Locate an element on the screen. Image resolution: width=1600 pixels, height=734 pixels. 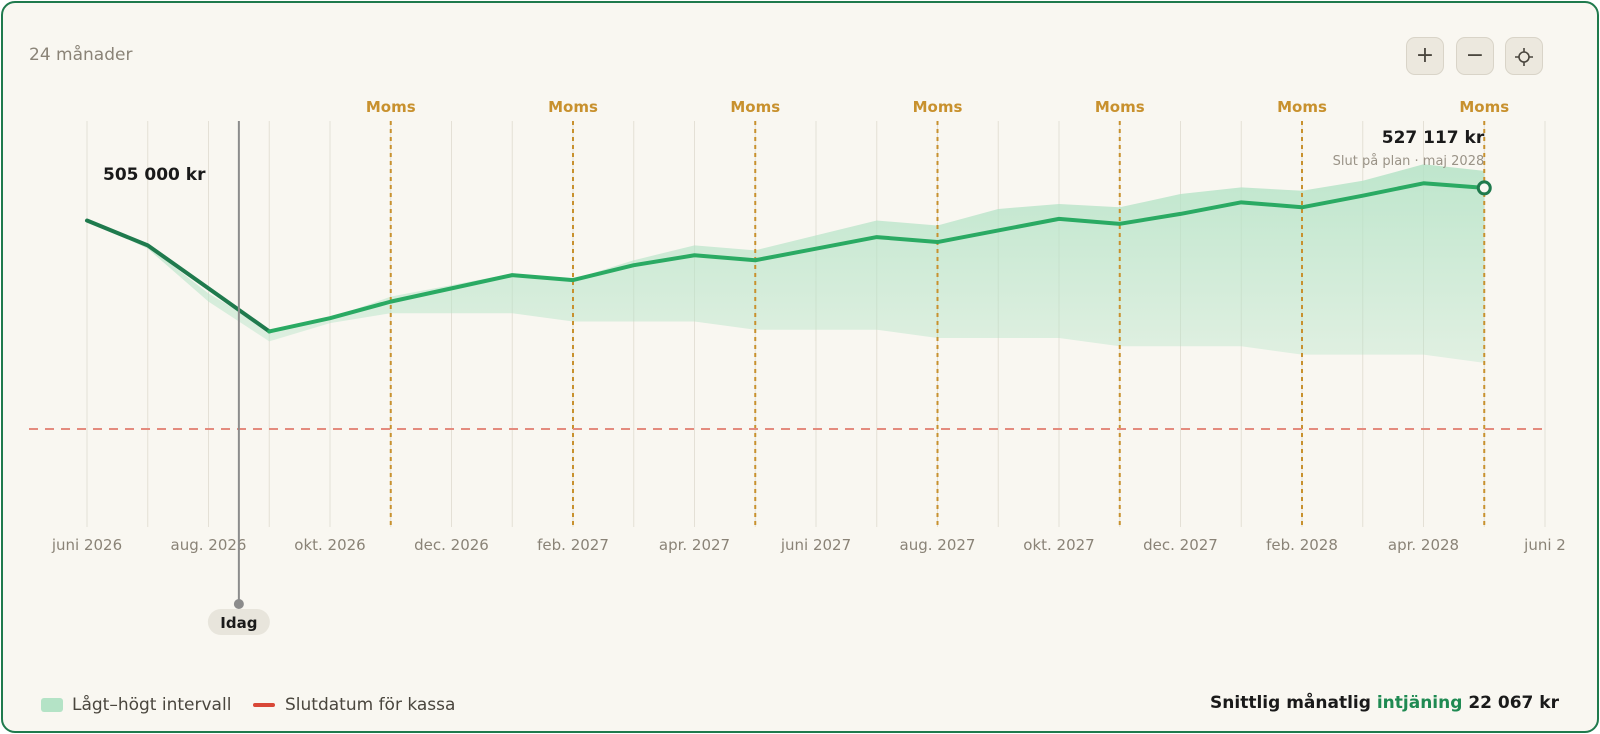
summary-accent: intjäning is located at coordinates (1419, 703).